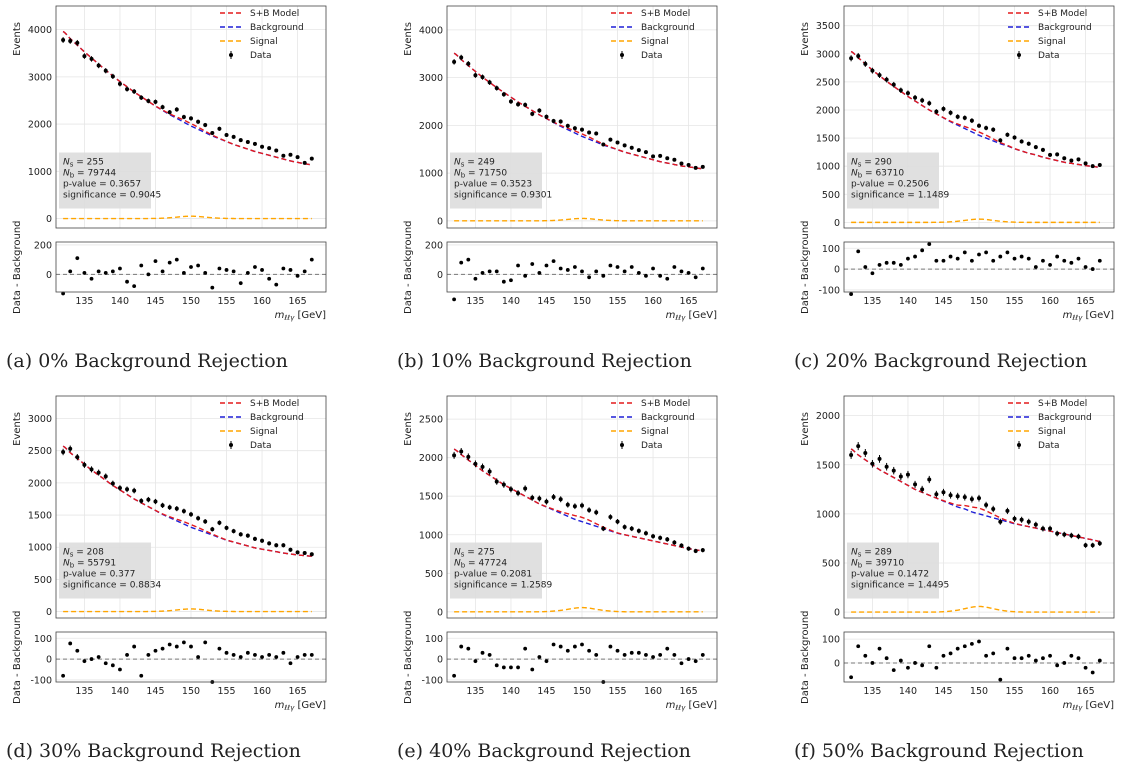 The height and width of the screenshot is (775, 1142). Describe the element at coordinates (871, 163) in the screenshot. I see `stat-ns: Ns = 290` at that location.